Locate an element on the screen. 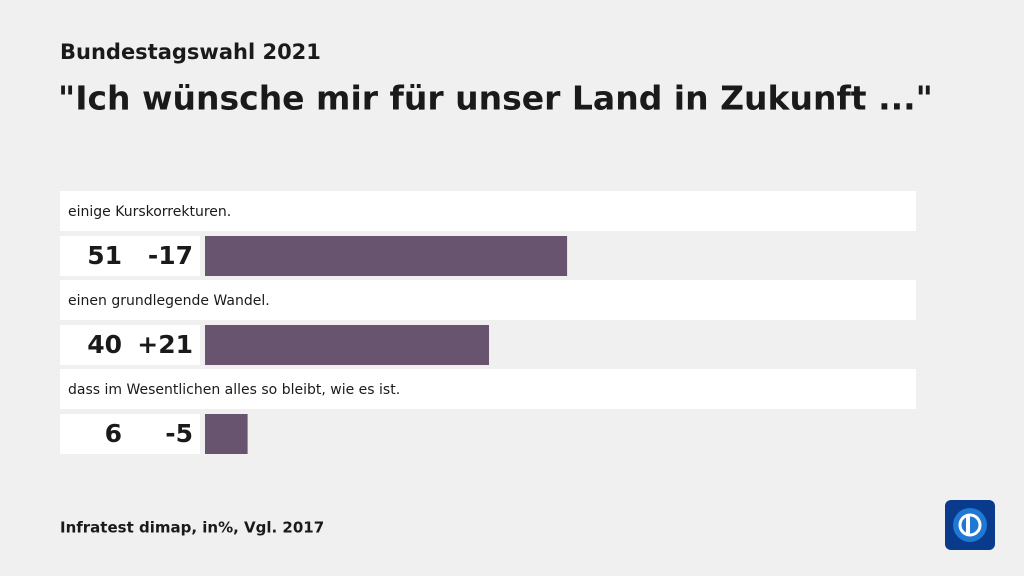 The image size is (1024, 576). chart-subtitle: Bundestagswahl 2021 is located at coordinates (190, 52).